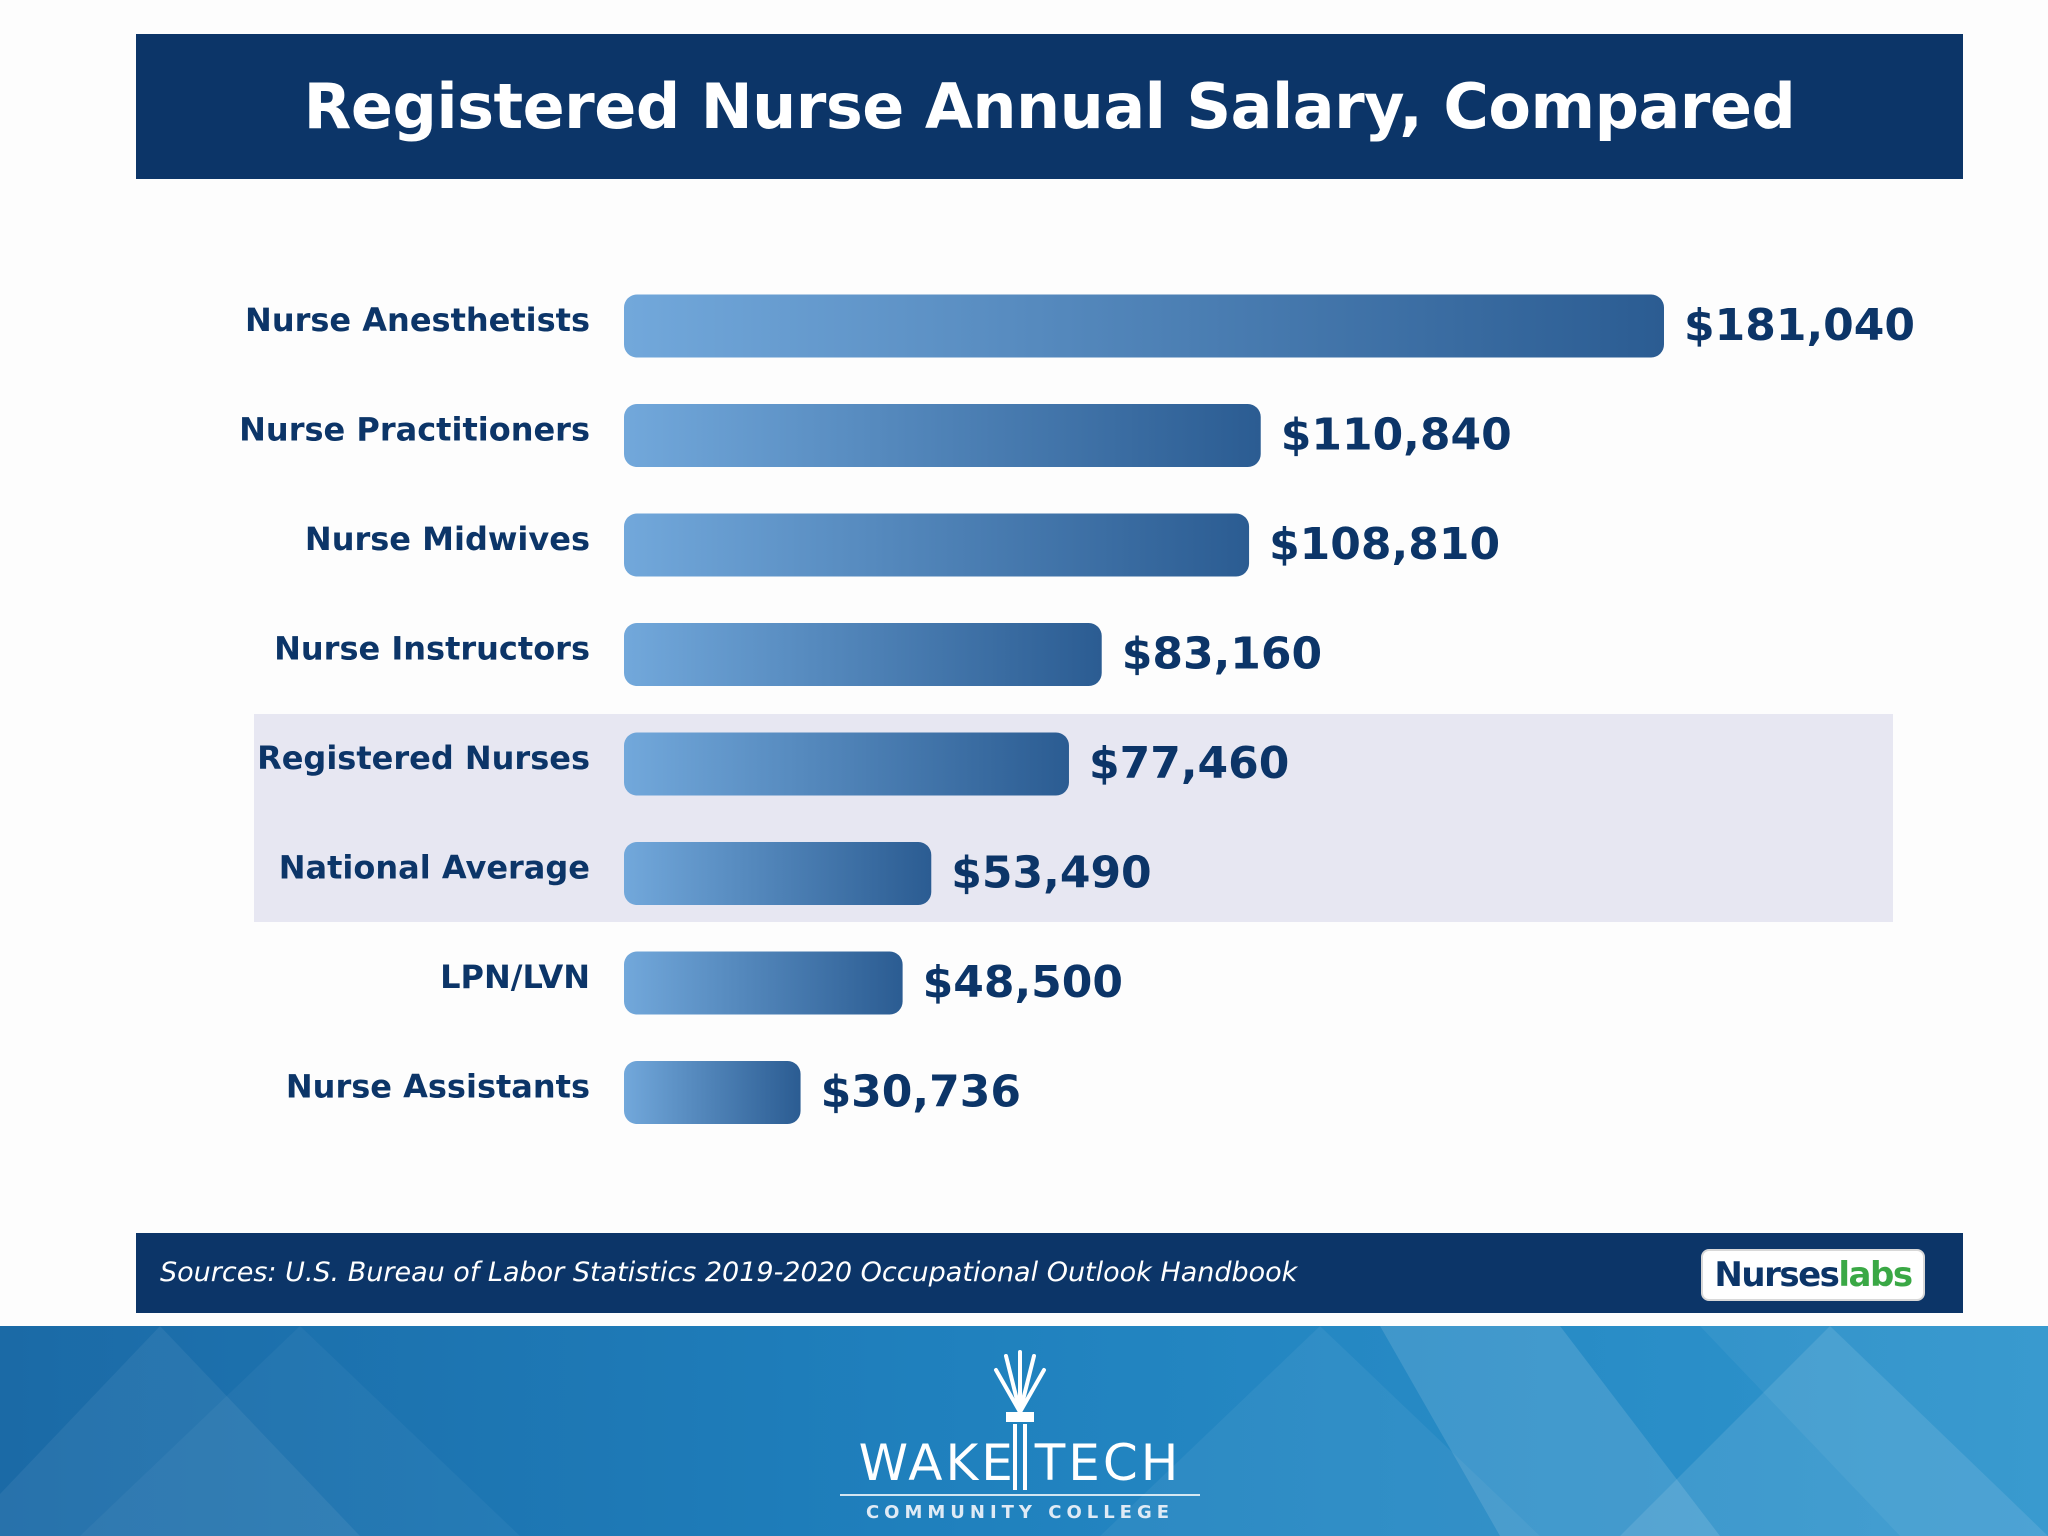  Describe the element at coordinates (1020, 1463) in the screenshot. I see `college-name: WAKE TECH` at that location.